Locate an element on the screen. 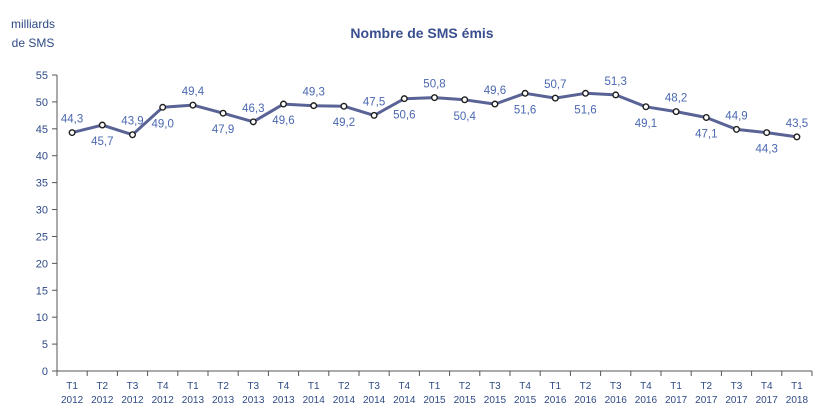  y-axis-label-line-2: de SMS is located at coordinates (33, 43).